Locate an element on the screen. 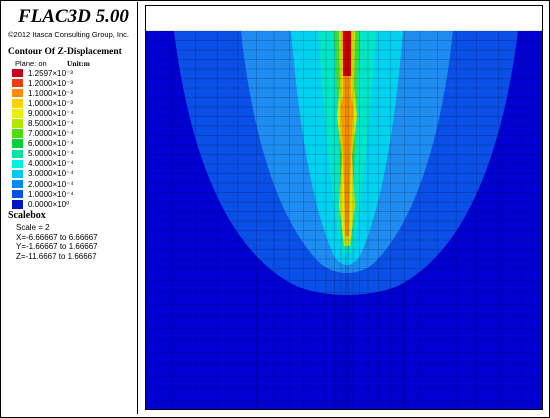 The height and width of the screenshot is (418, 550). contour-level-item: 9.0000×10⁻⁴ is located at coordinates (43, 113).